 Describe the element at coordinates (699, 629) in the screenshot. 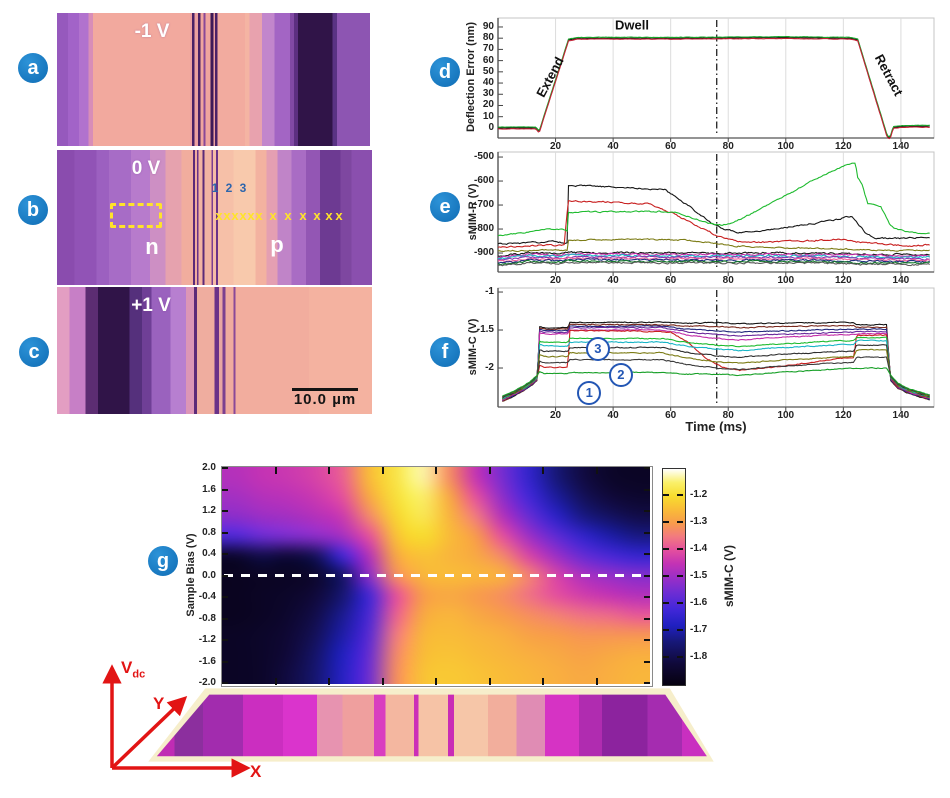

I see `colorbar-tick-label: -1.7` at that location.